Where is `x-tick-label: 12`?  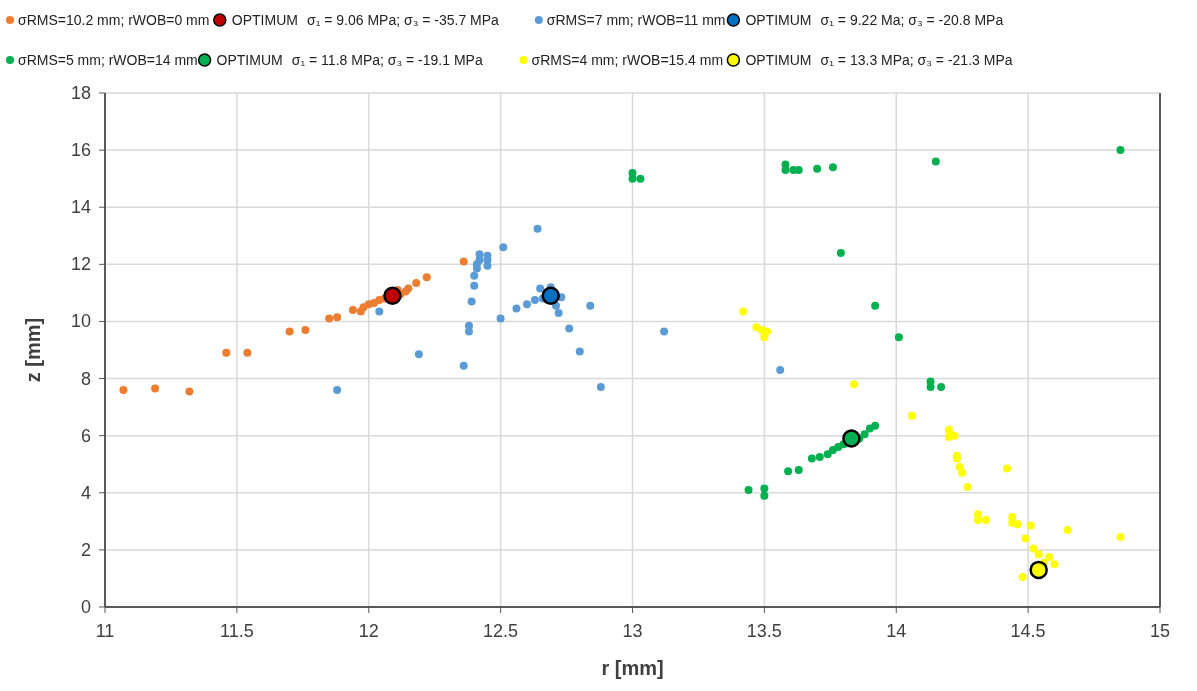 x-tick-label: 12 is located at coordinates (368, 631).